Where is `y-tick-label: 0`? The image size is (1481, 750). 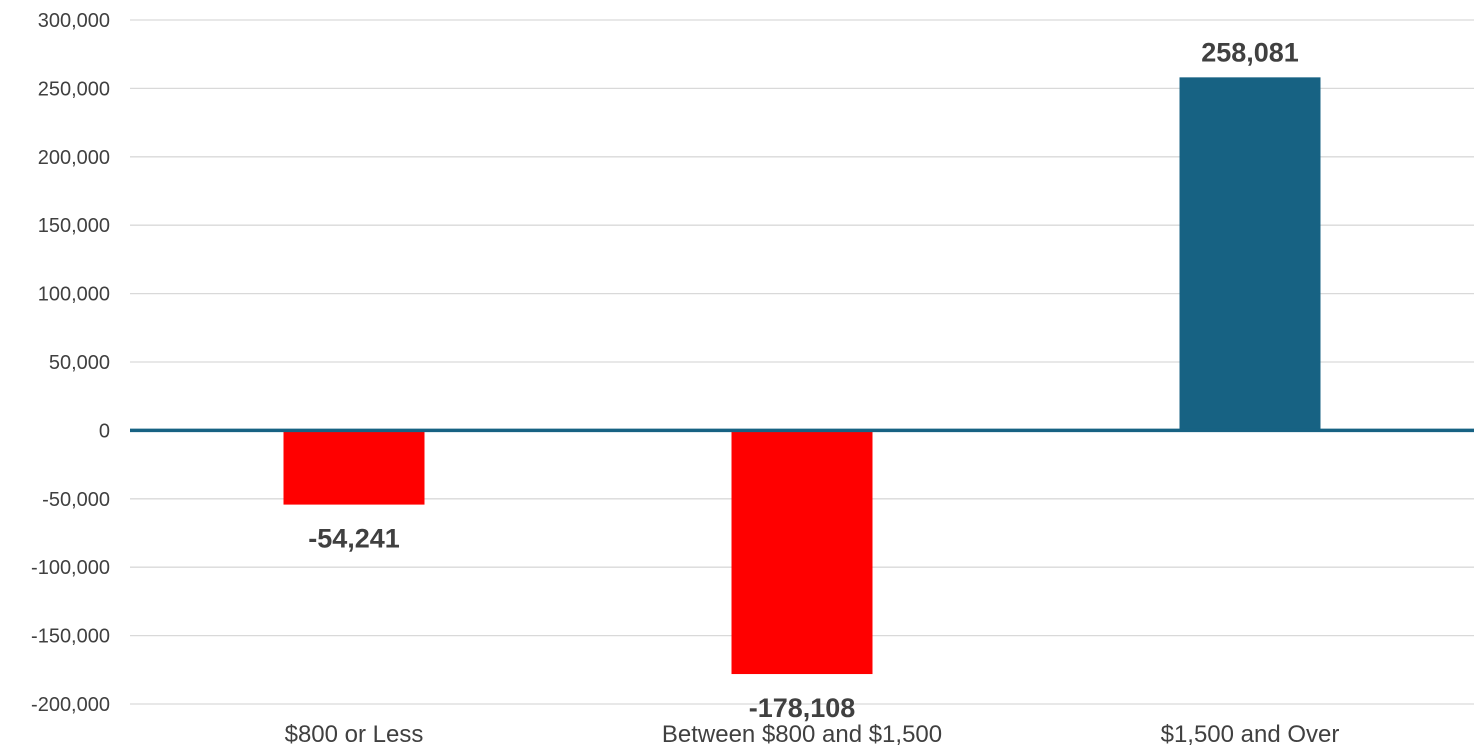 y-tick-label: 0 is located at coordinates (104, 431).